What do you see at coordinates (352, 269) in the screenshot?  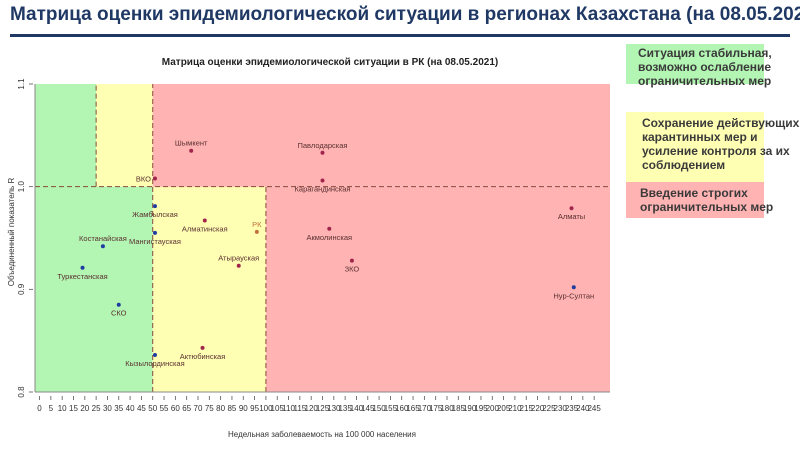 I see `data-label: ЗКО` at bounding box center [352, 269].